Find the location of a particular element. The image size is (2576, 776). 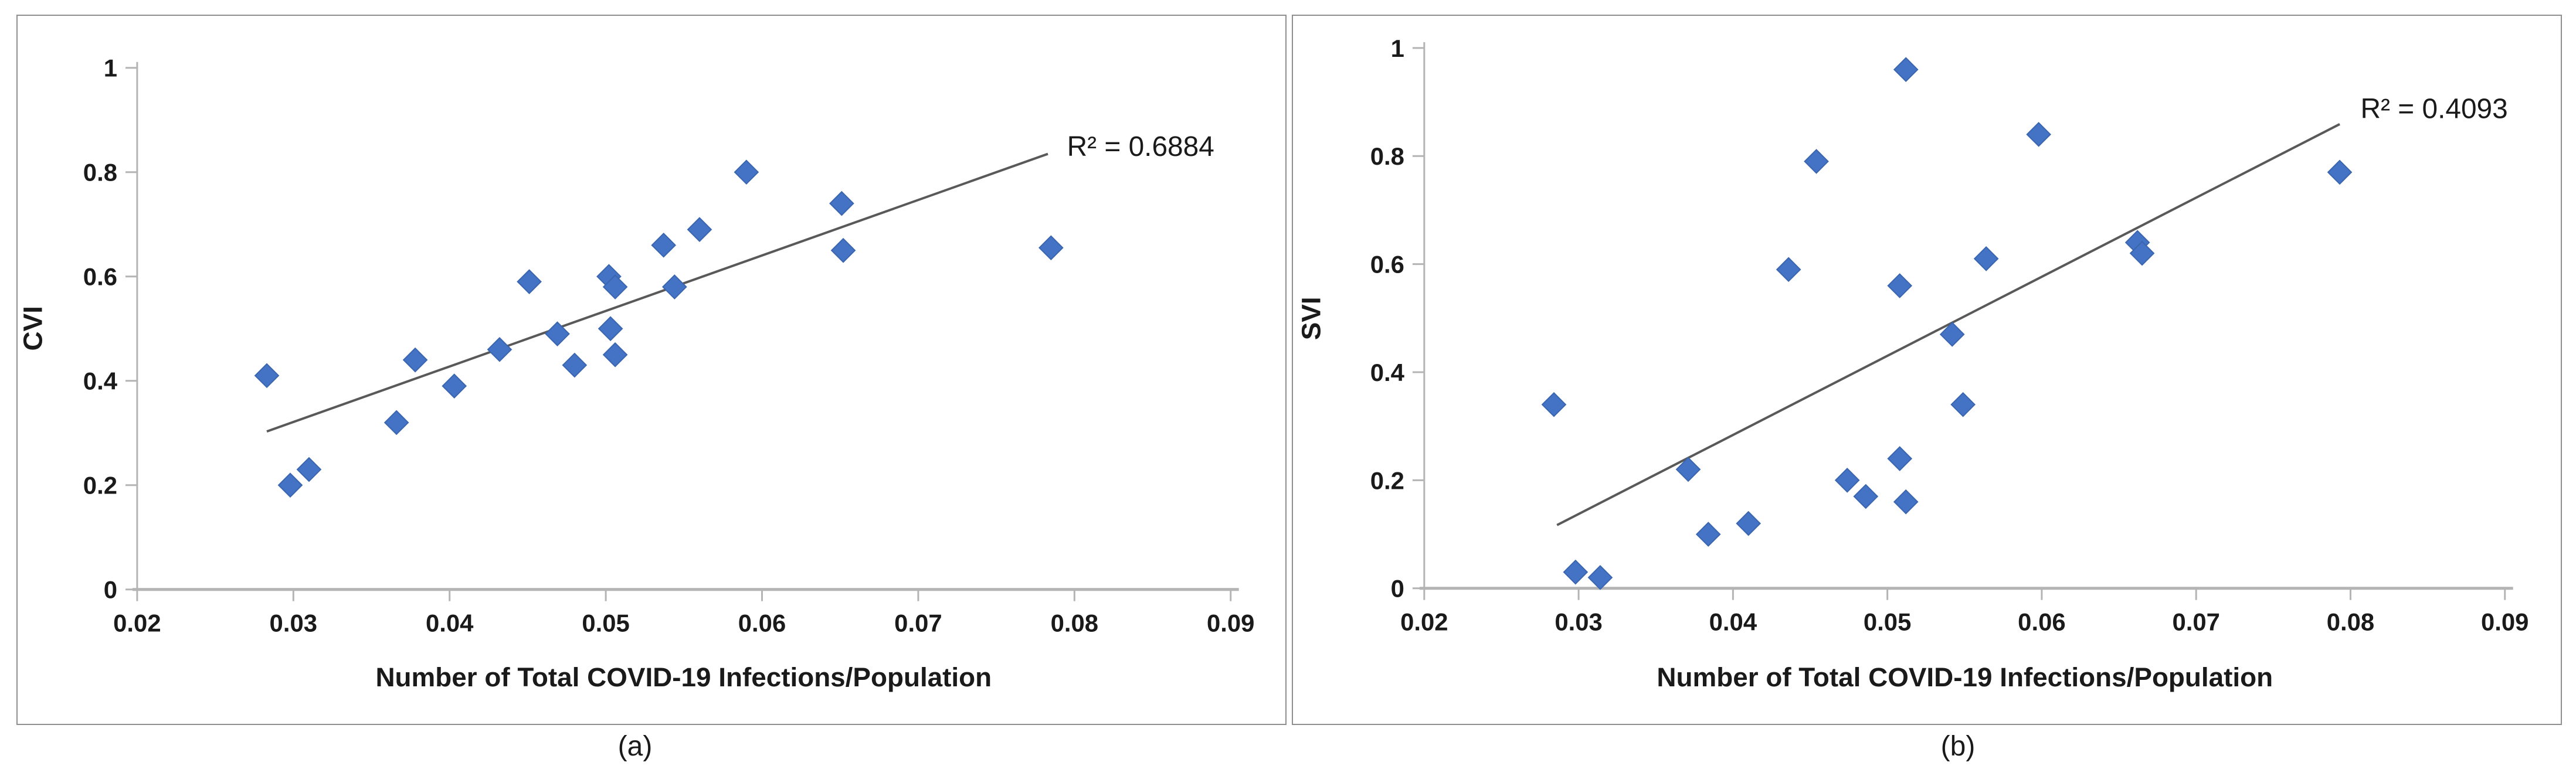

y-axis-title: SVI is located at coordinates (1311, 318).